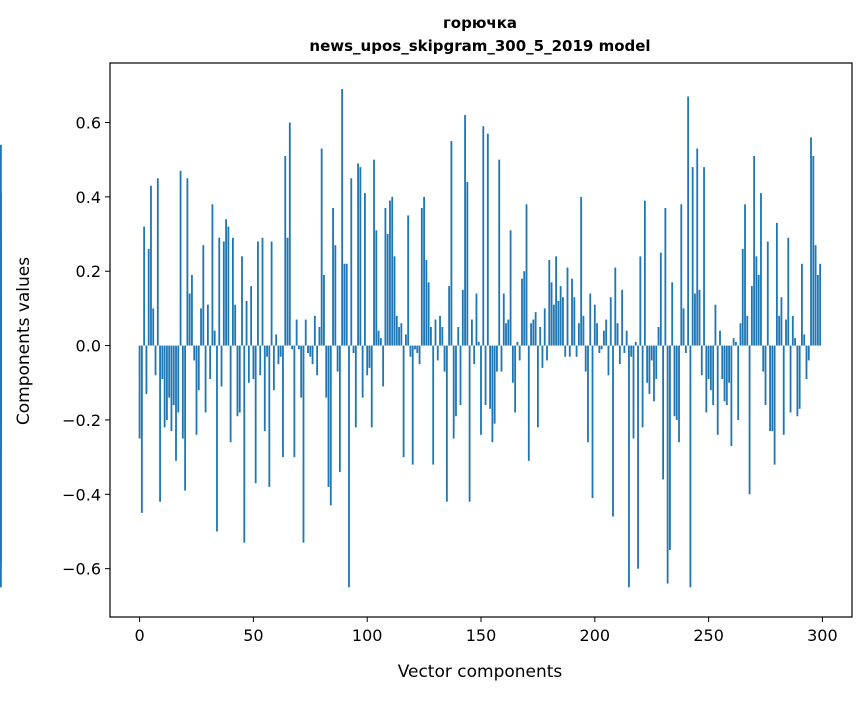  What do you see at coordinates (24, 341) in the screenshot?
I see `y-axis-label: Components values` at bounding box center [24, 341].